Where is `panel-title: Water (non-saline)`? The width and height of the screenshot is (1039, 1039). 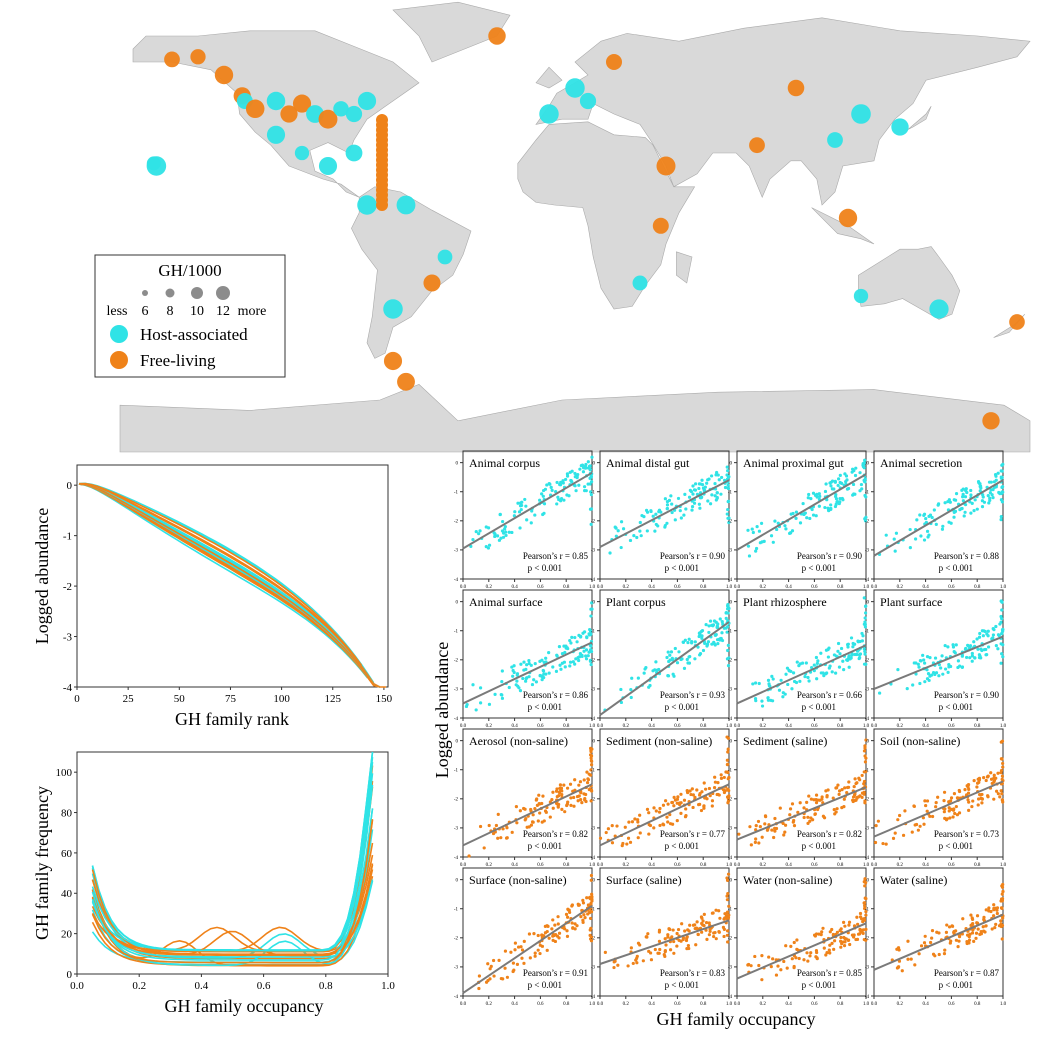 panel-title: Water (non-saline) is located at coordinates (787, 880).